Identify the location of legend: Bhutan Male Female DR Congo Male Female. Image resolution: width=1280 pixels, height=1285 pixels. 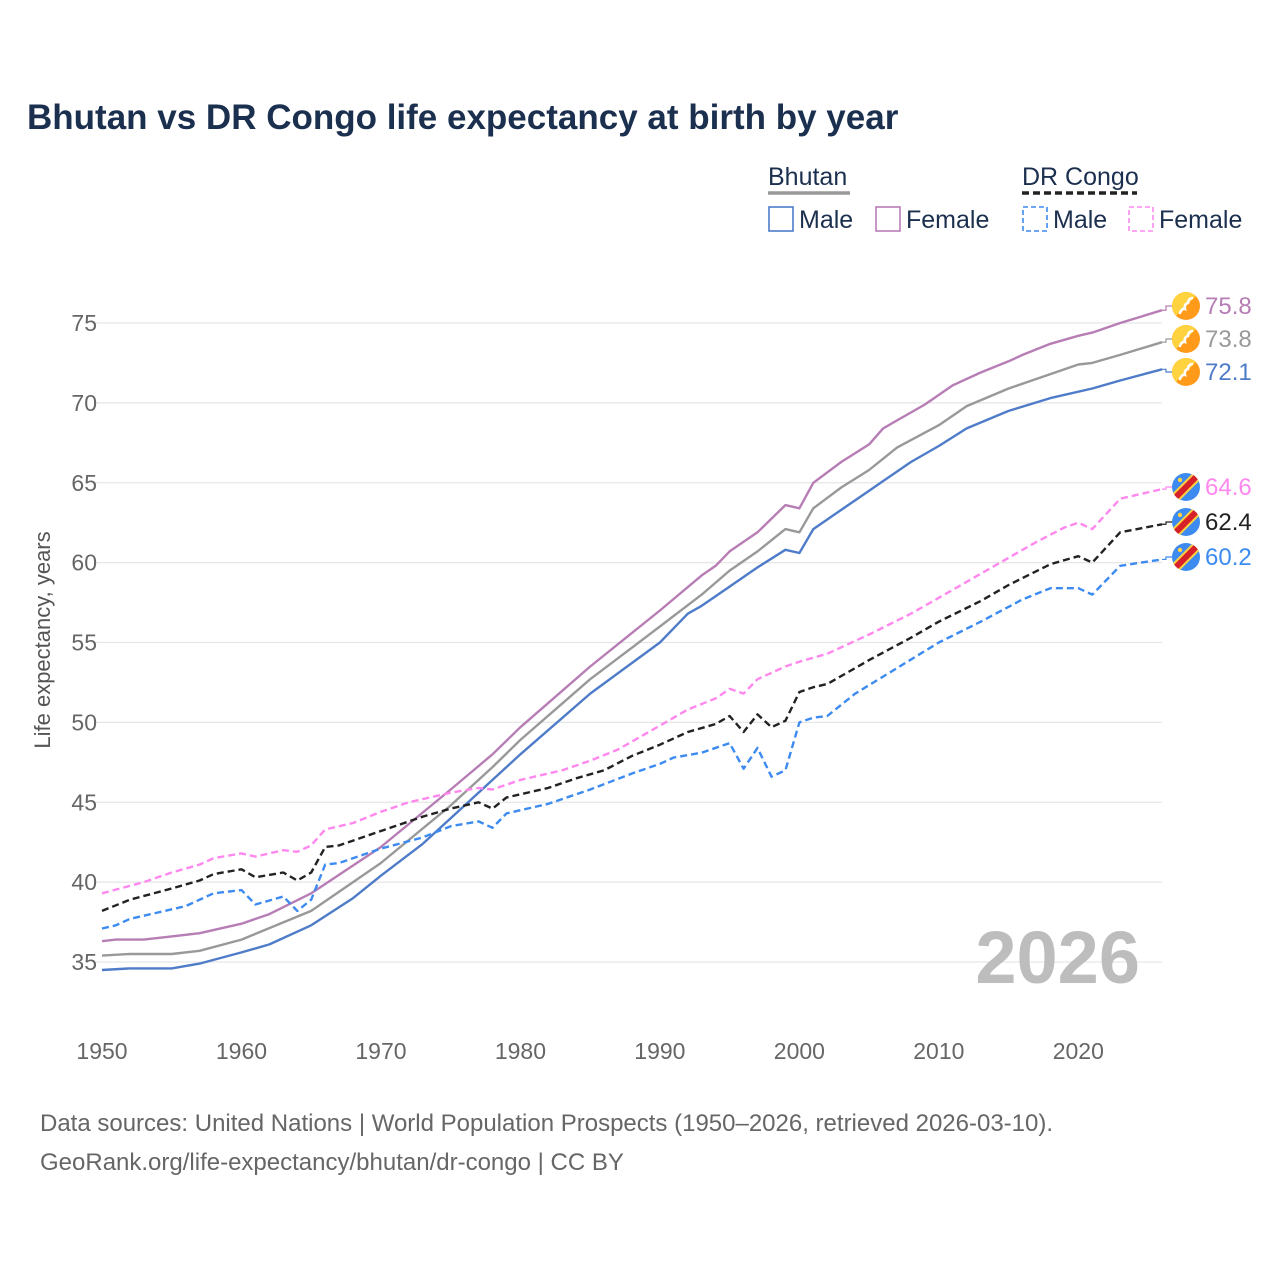
(1005, 198).